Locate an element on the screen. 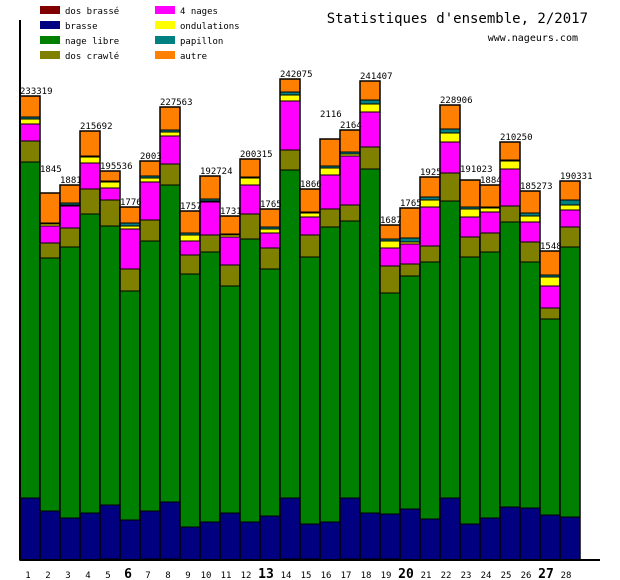  x-tick-label: 1 is located at coordinates (27, 575).